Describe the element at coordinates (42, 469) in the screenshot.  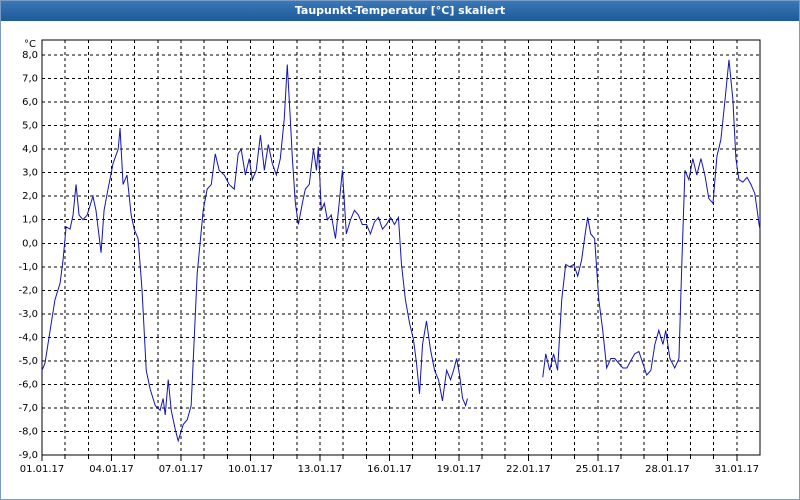
I see `x-tick-label: 01.01.17` at that location.